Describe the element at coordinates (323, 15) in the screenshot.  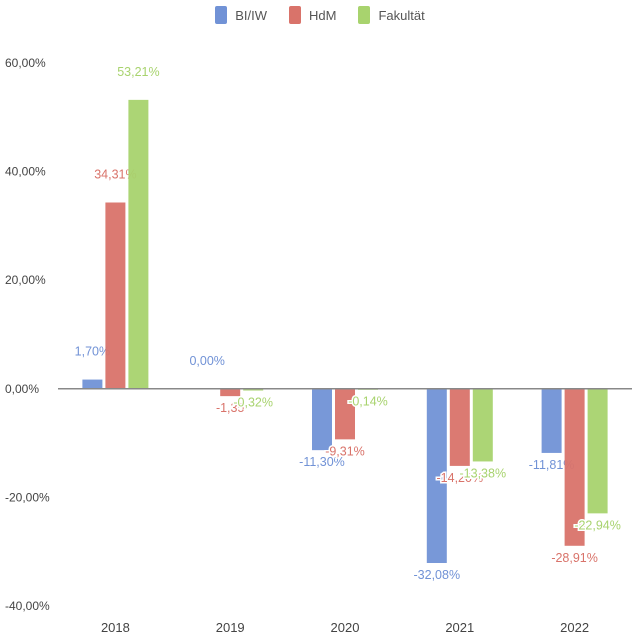
I see `legend-label: HdM` at that location.